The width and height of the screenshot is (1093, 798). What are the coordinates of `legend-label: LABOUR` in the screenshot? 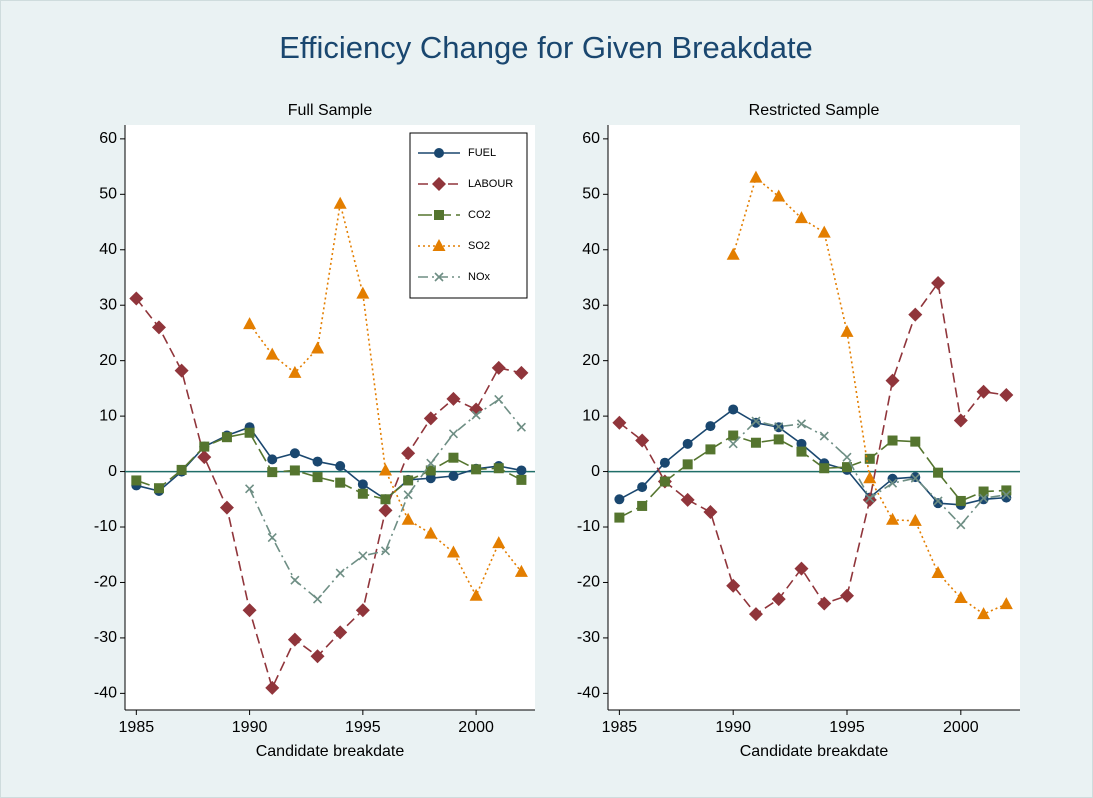 It's located at (490, 184).